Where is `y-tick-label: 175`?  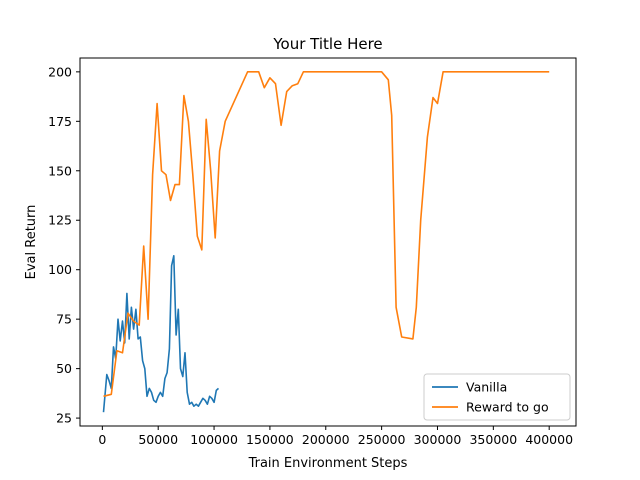
y-tick-label: 175 is located at coordinates (60, 121).